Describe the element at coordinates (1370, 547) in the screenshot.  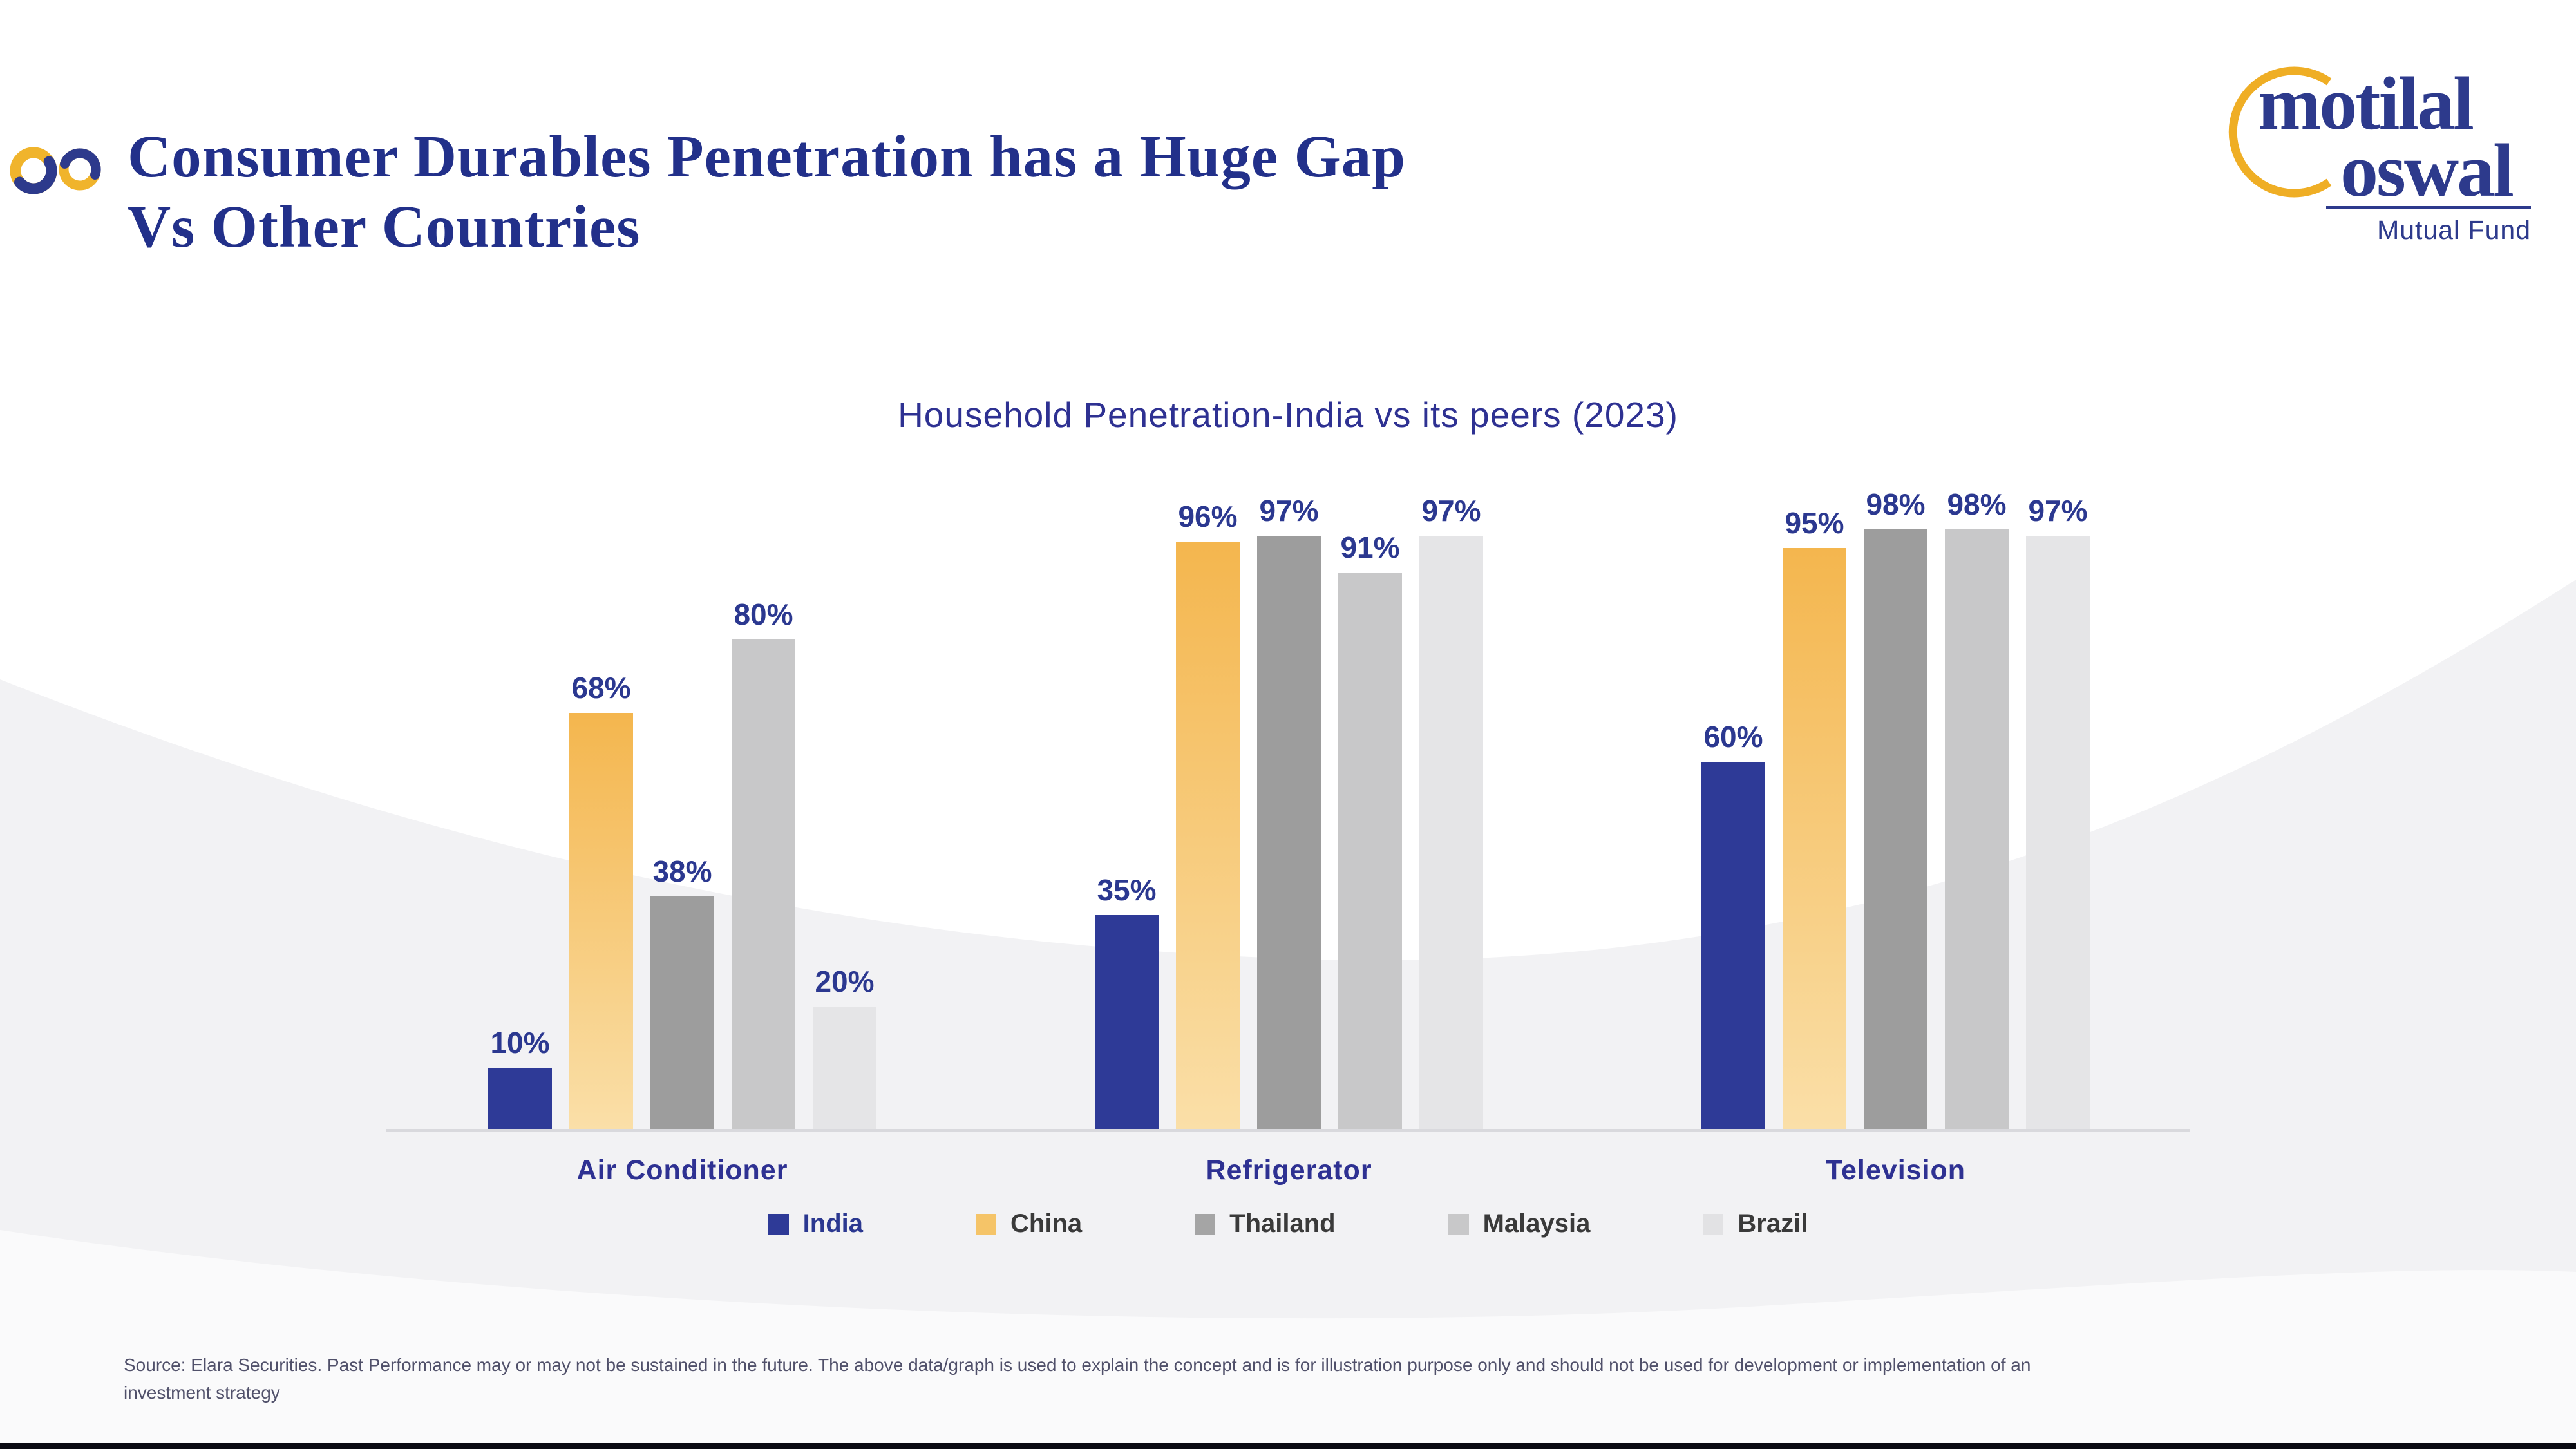
I see `bar-value-label: 91%` at that location.